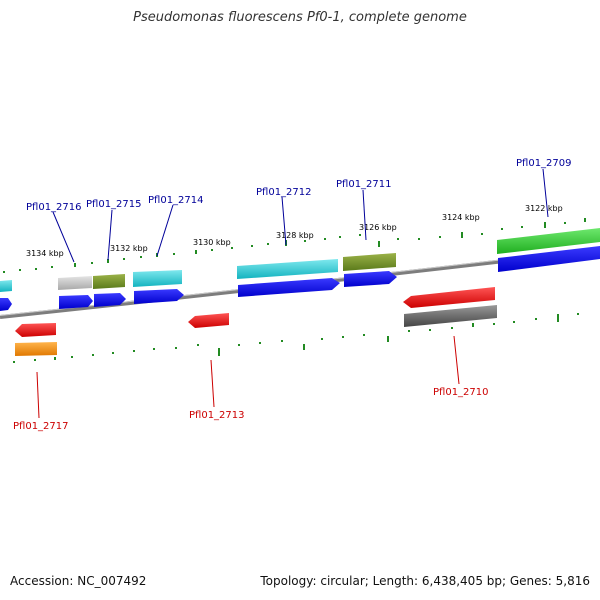  What do you see at coordinates (544, 163) in the screenshot?
I see `gene-label: Pfl01_2709` at bounding box center [544, 163].